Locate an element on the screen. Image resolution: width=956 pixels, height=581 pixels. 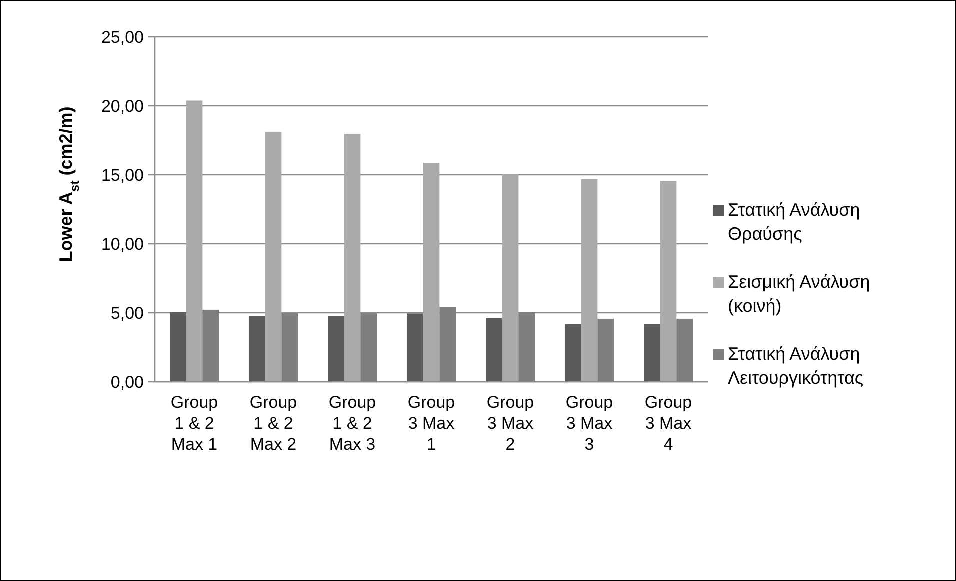
y-tick-label: 5,00 is located at coordinates (127, 313).